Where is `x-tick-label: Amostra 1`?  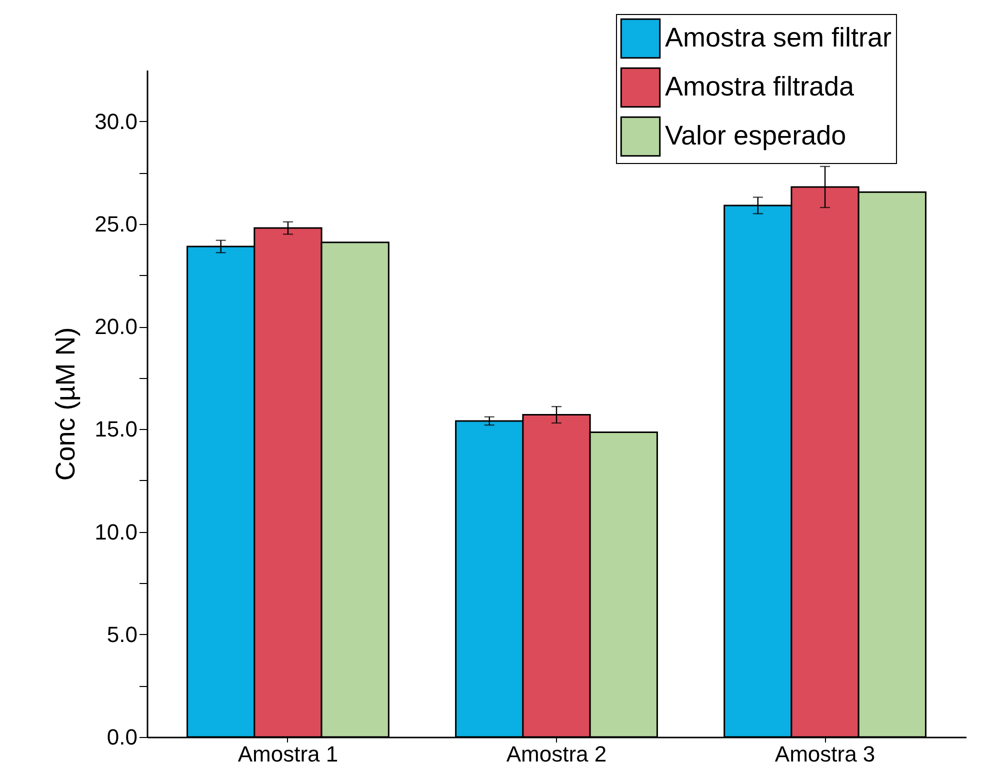
x-tick-label: Amostra 1 is located at coordinates (288, 754).